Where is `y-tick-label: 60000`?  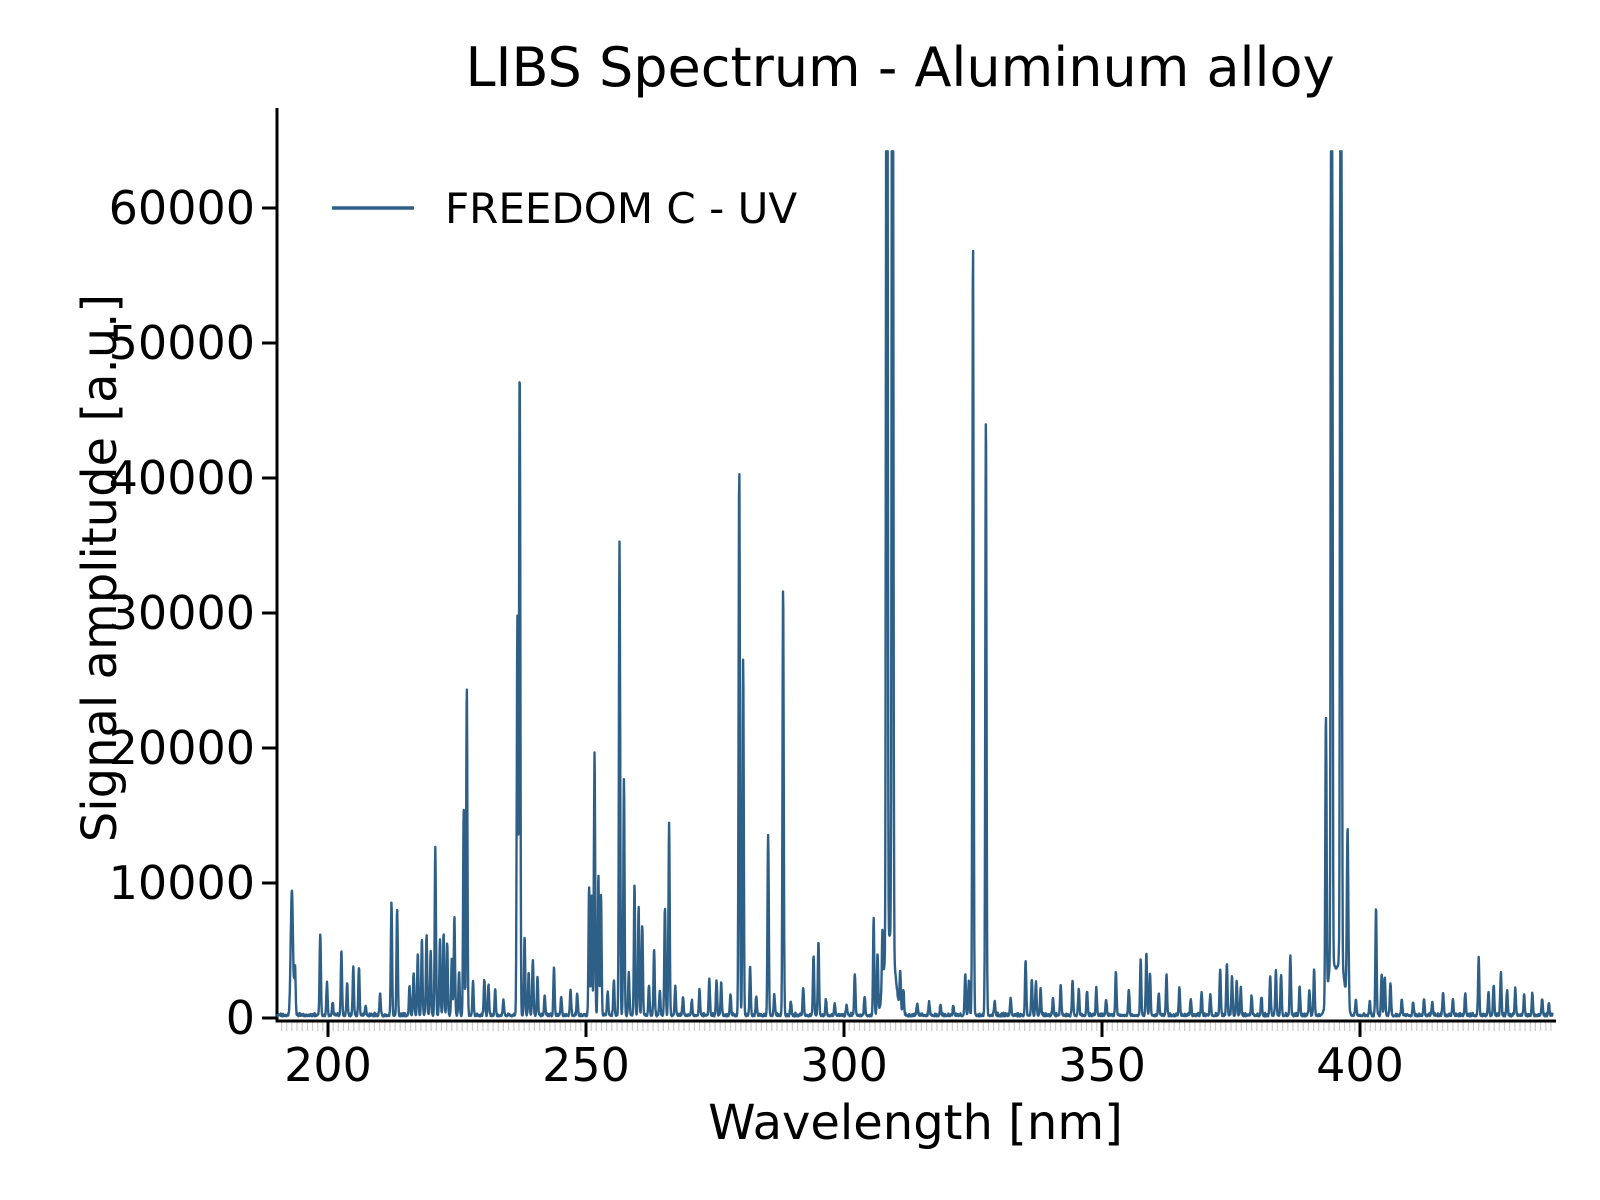 y-tick-label: 60000 is located at coordinates (181, 208).